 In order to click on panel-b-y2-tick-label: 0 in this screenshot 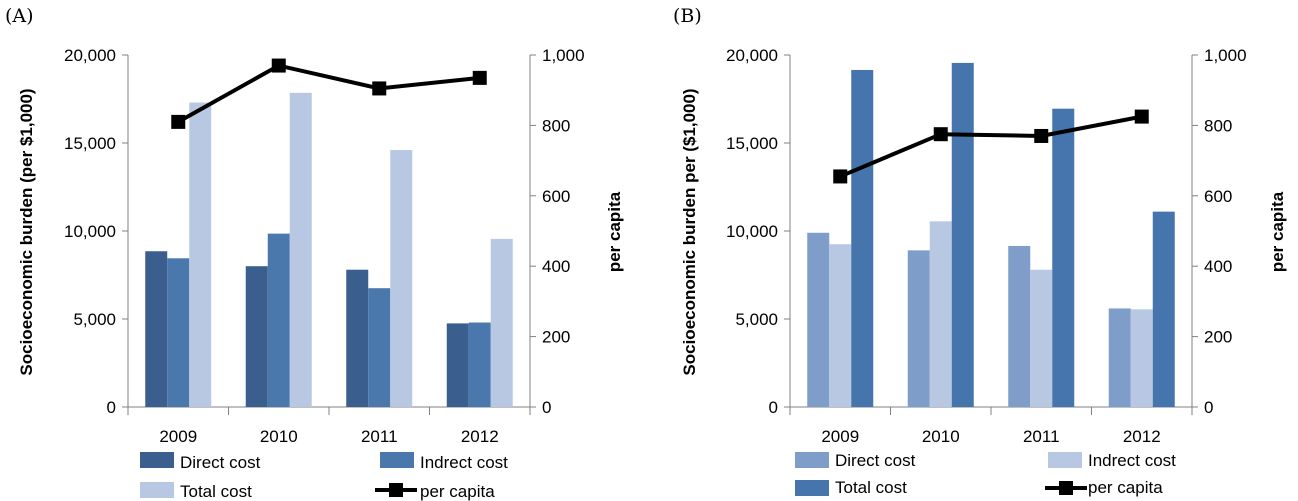, I will do `click(1208, 407)`.